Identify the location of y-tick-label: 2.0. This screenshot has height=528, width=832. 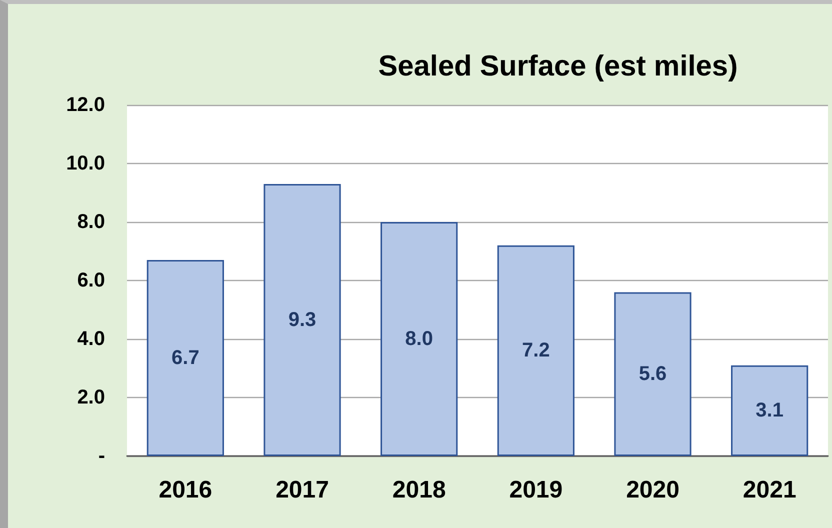
(91, 397).